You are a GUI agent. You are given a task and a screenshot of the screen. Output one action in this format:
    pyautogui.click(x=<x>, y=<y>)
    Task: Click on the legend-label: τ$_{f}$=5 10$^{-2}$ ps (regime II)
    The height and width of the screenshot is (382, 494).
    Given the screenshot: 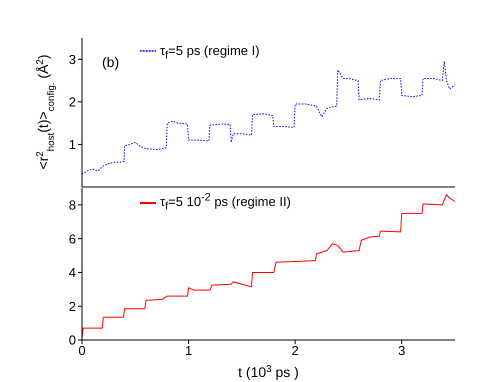 What is the action you would take?
    pyautogui.click(x=225, y=202)
    